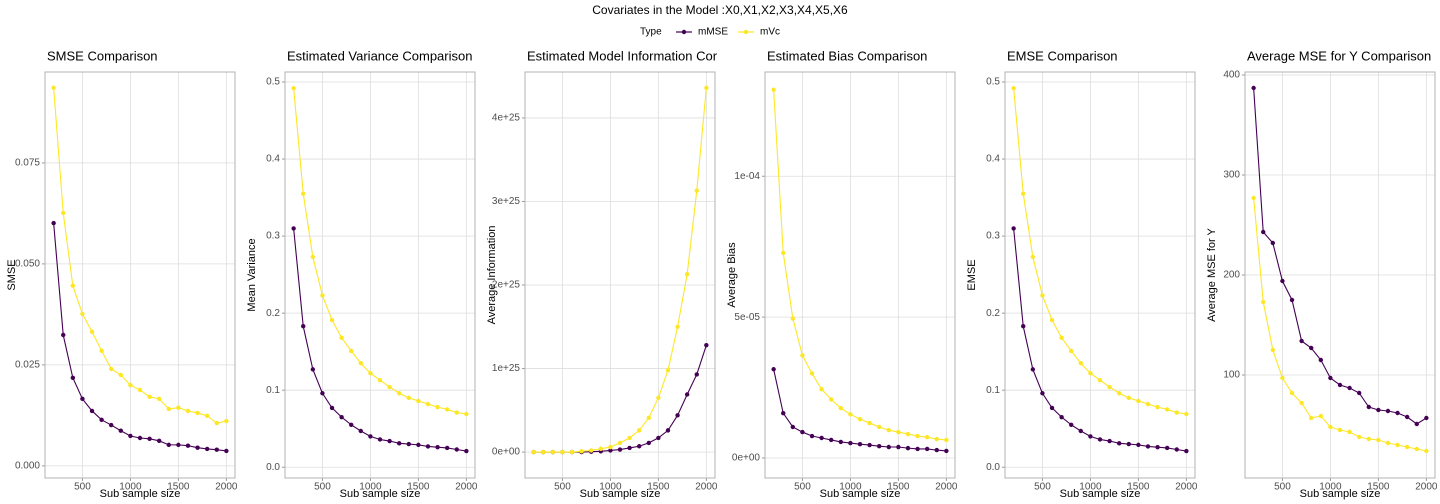 The image size is (1440, 504). What do you see at coordinates (898, 487) in the screenshot?
I see `x-tick-label: 1500` at bounding box center [898, 487].